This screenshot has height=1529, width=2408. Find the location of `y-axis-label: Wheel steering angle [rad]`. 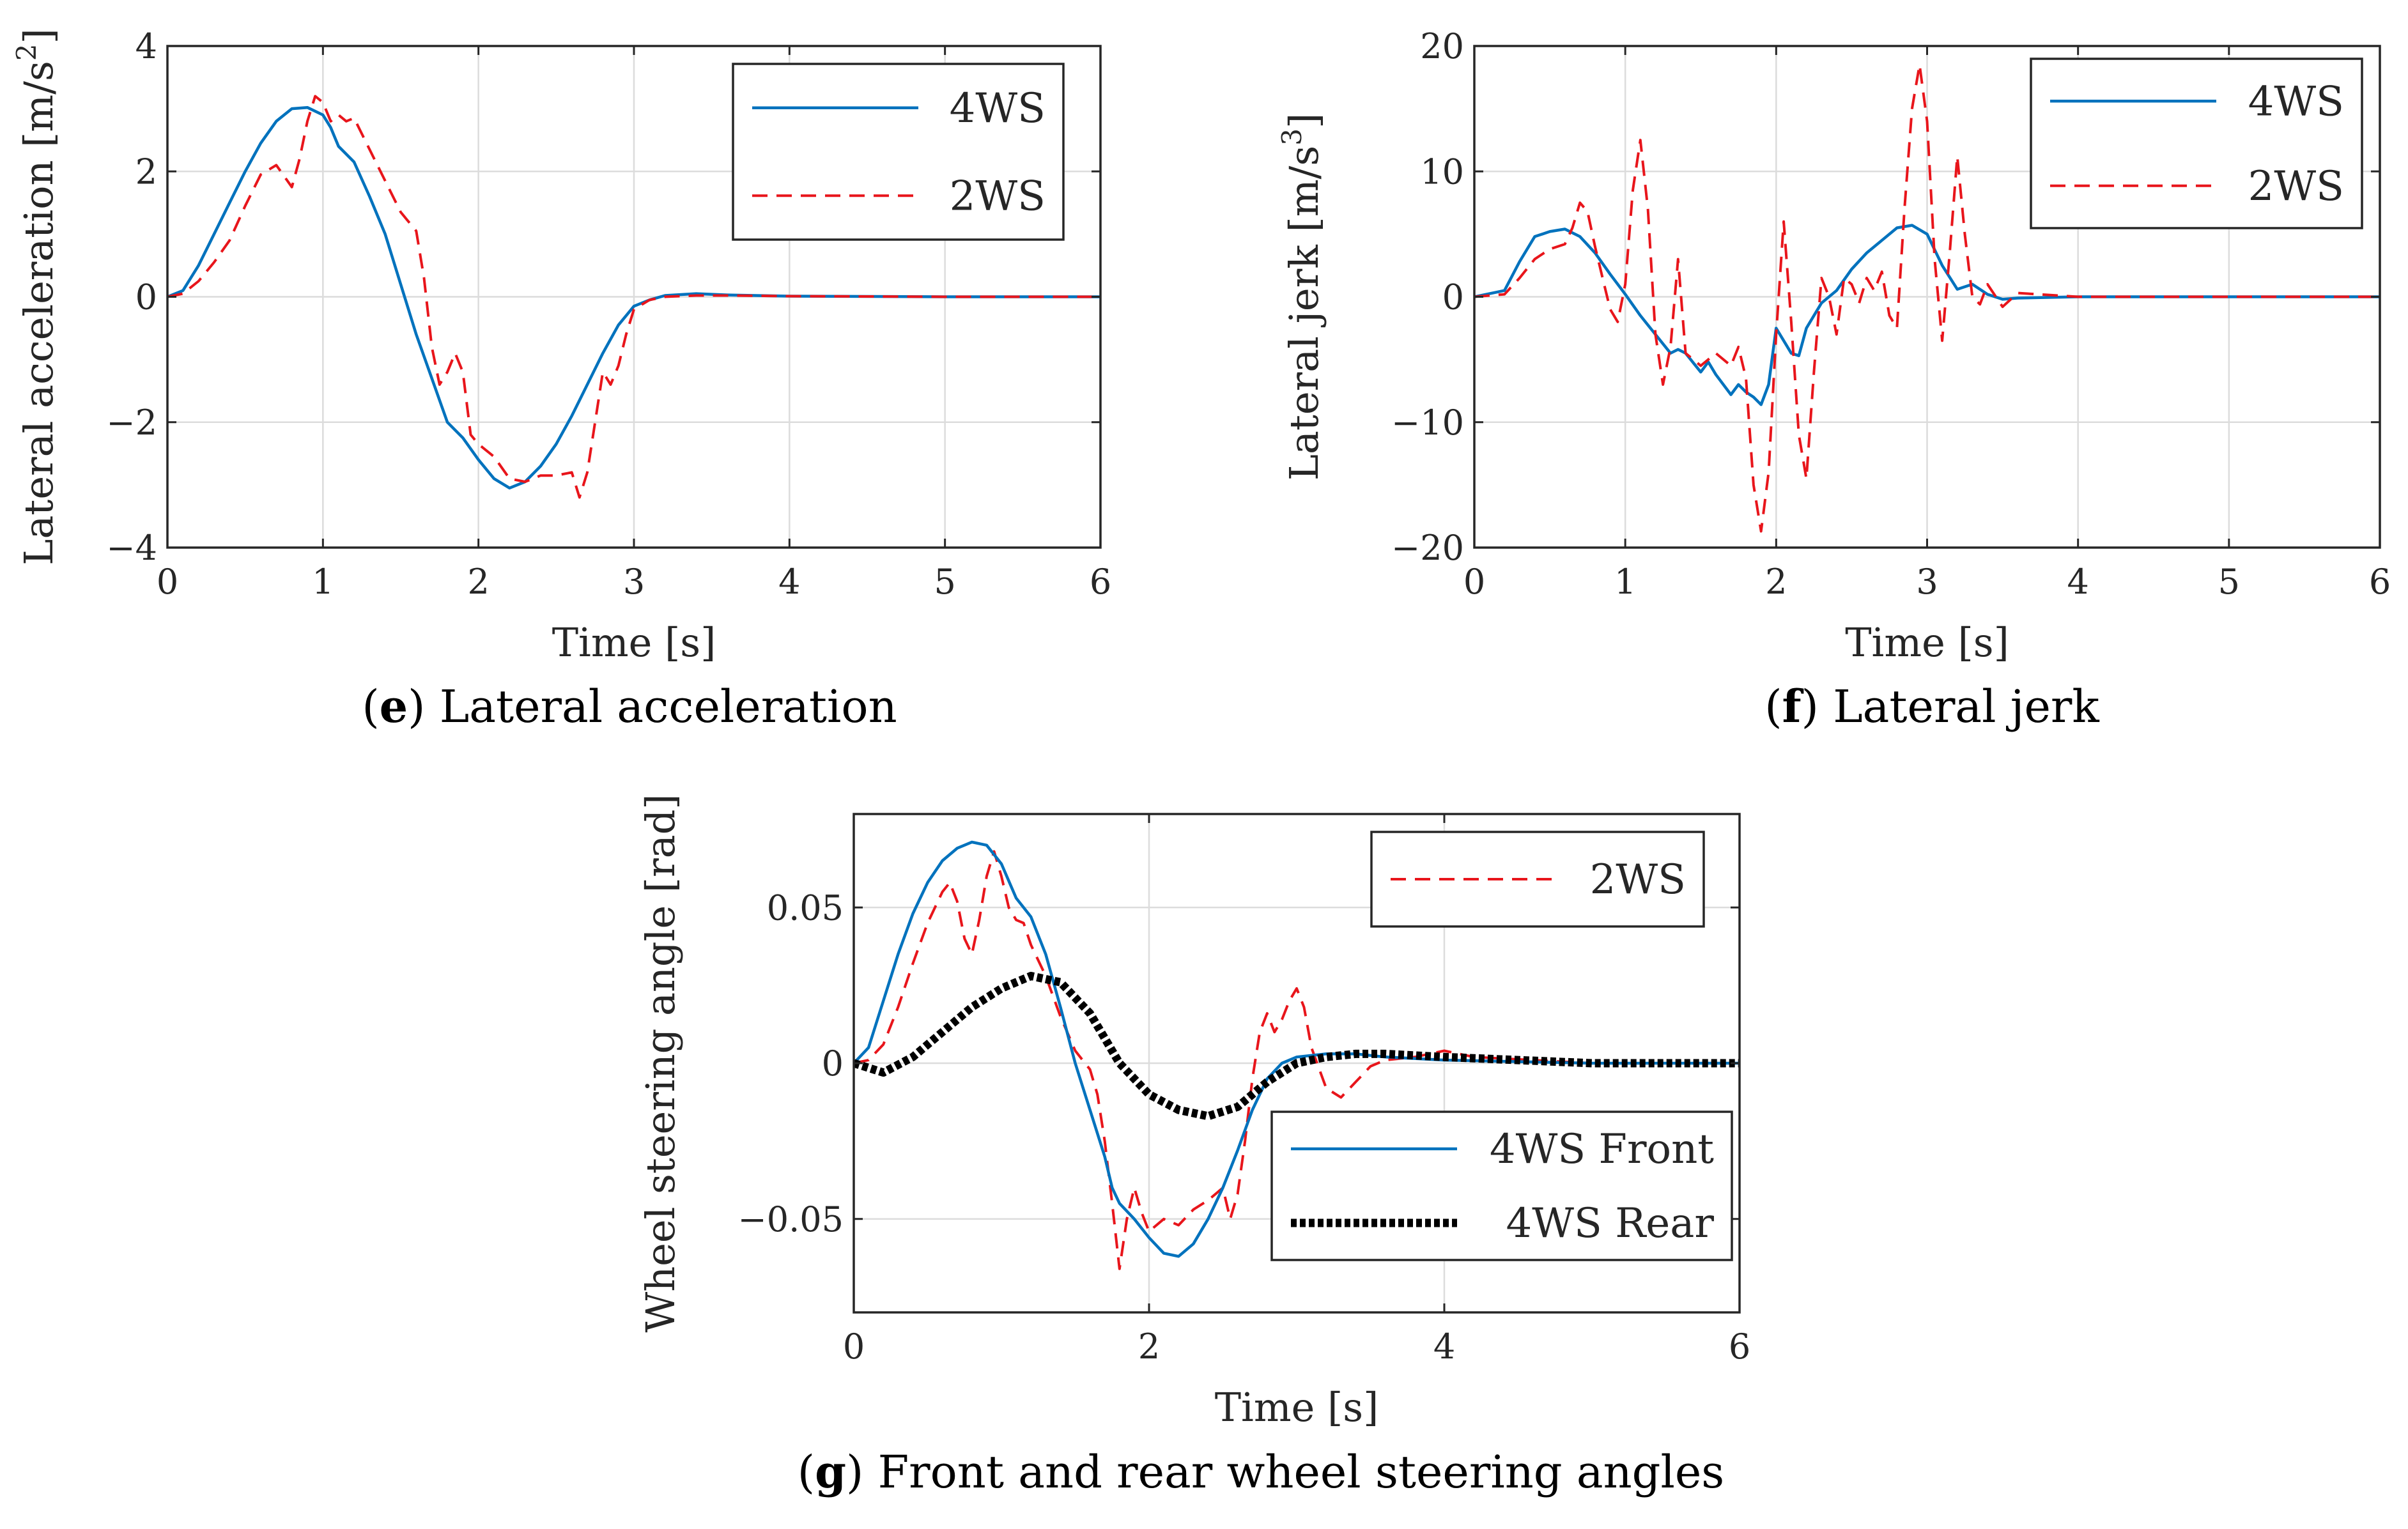

y-axis-label: Wheel steering angle [rad] is located at coordinates (660, 1063).